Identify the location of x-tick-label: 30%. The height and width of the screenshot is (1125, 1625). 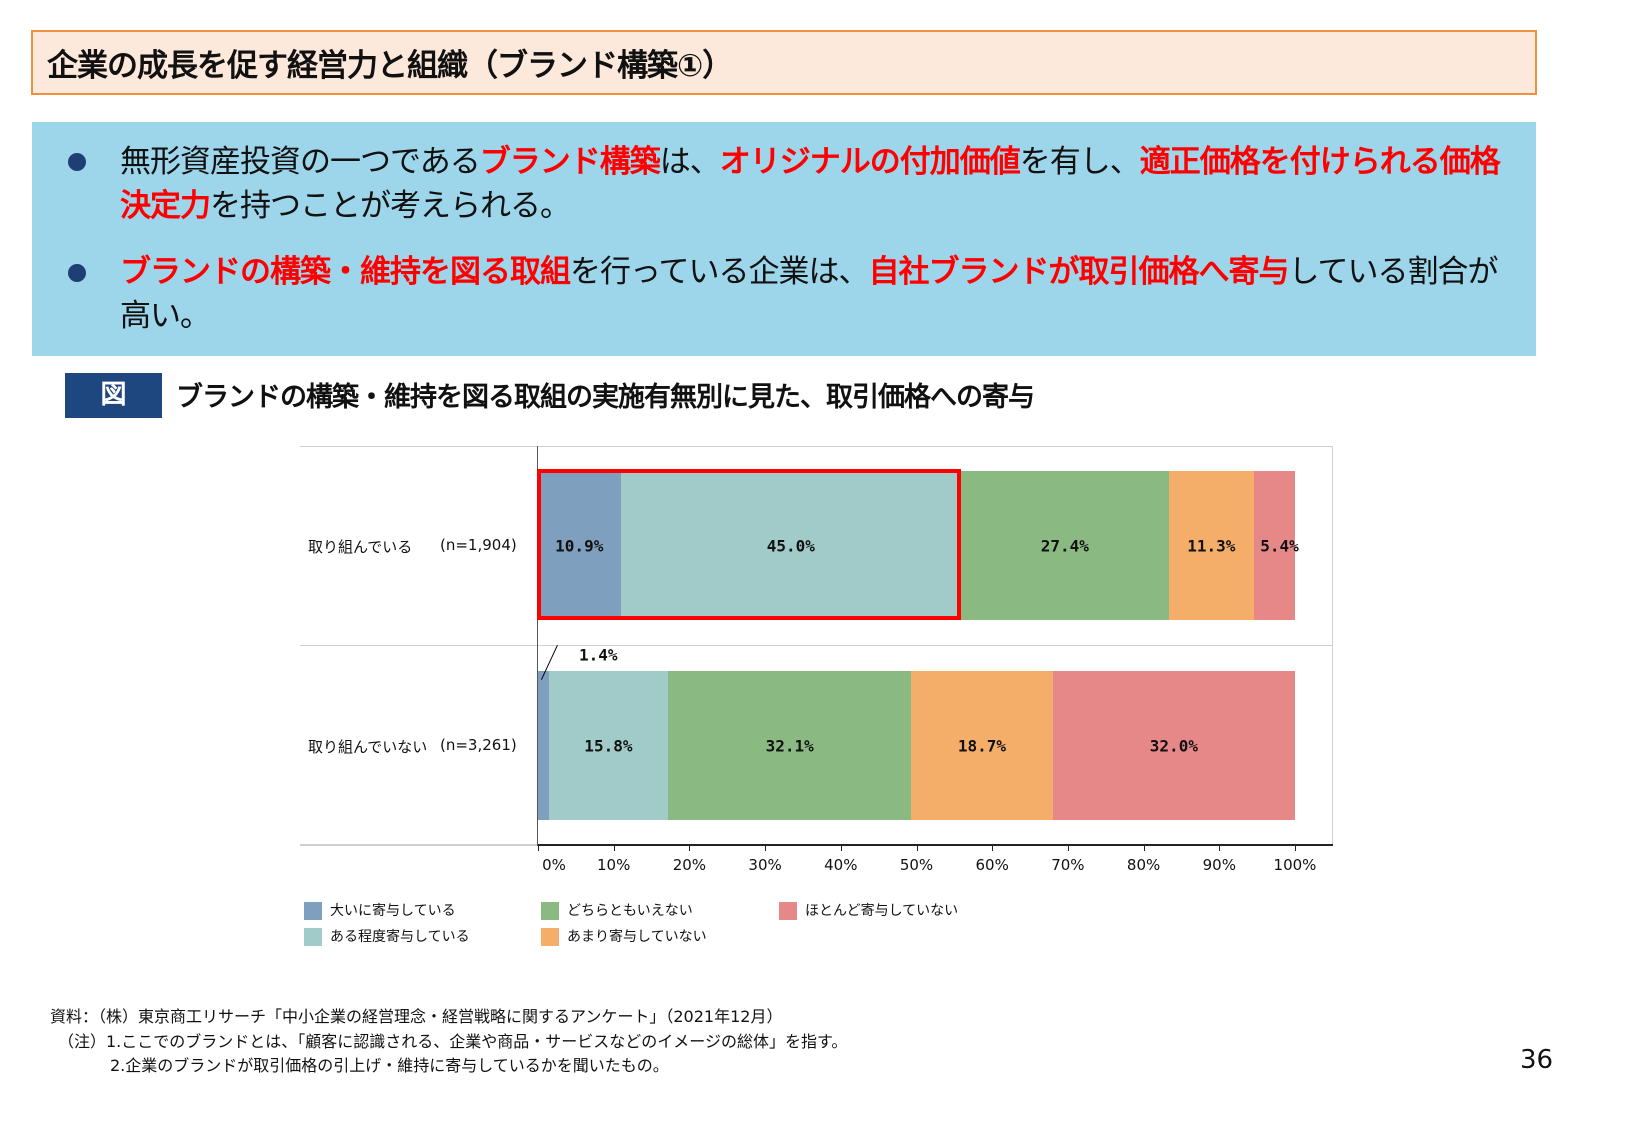
(765, 865).